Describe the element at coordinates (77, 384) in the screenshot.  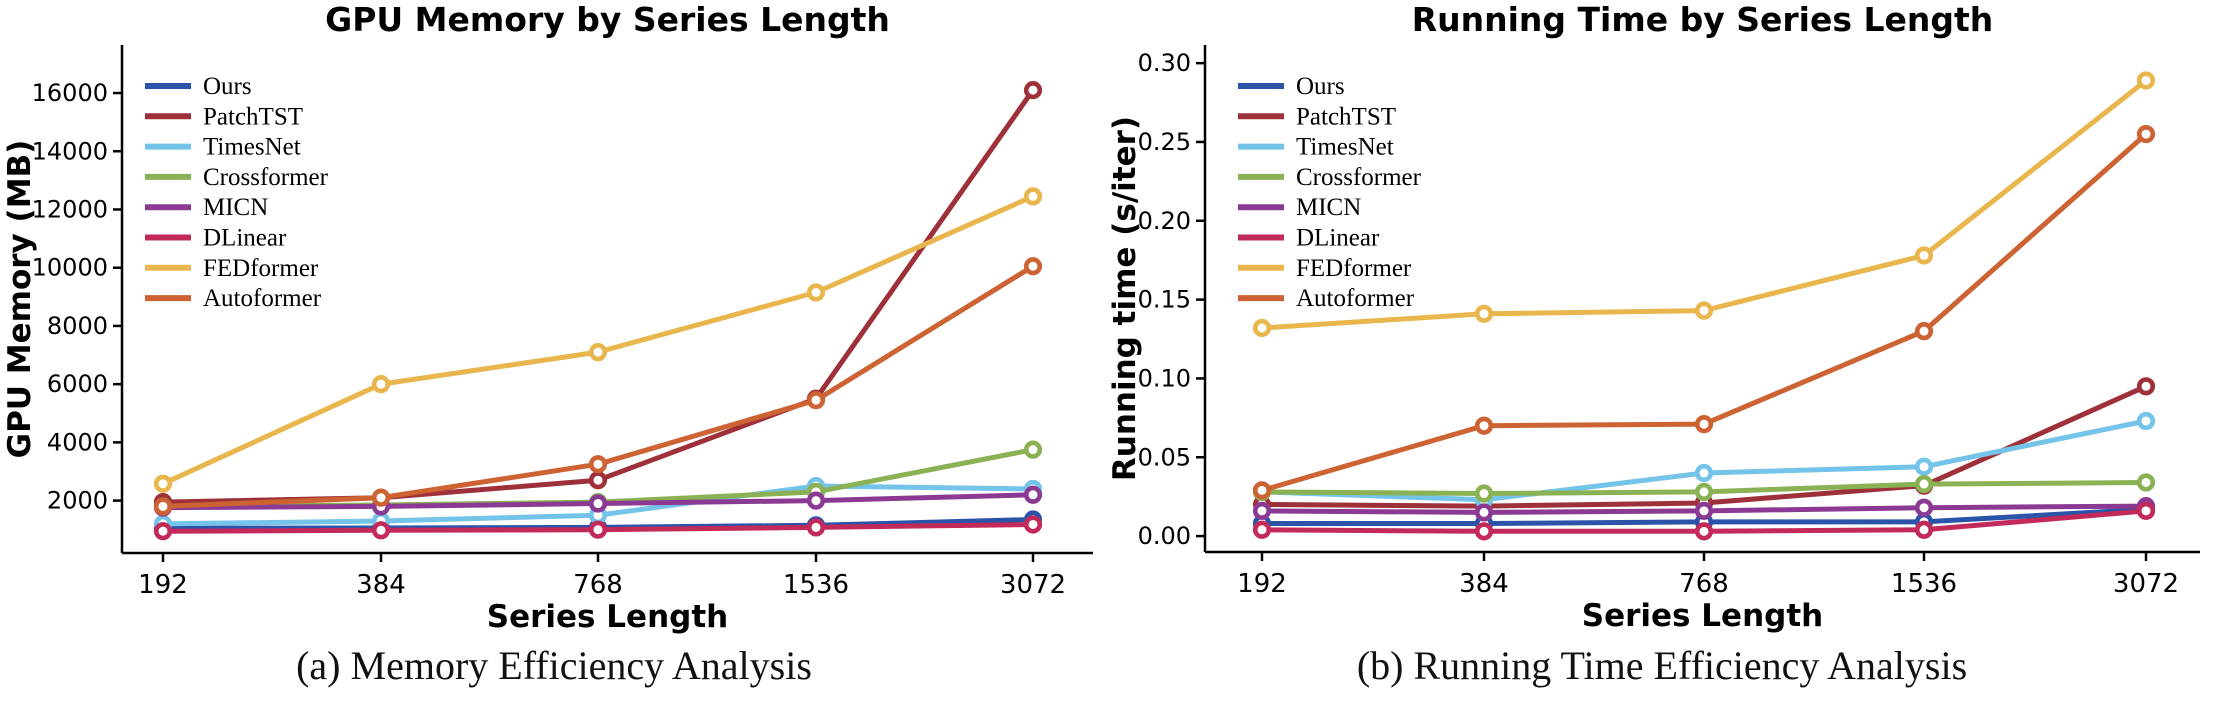
I see `y-tick-label: 6000` at that location.